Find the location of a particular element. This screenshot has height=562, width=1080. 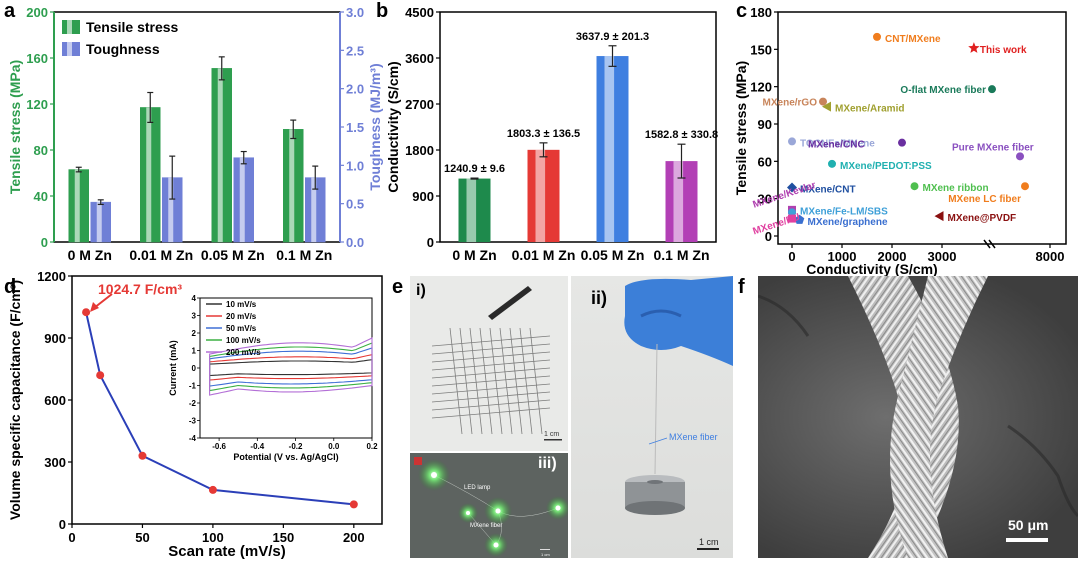

photo-e-iii-label: iii) is located at coordinates (547, 463).